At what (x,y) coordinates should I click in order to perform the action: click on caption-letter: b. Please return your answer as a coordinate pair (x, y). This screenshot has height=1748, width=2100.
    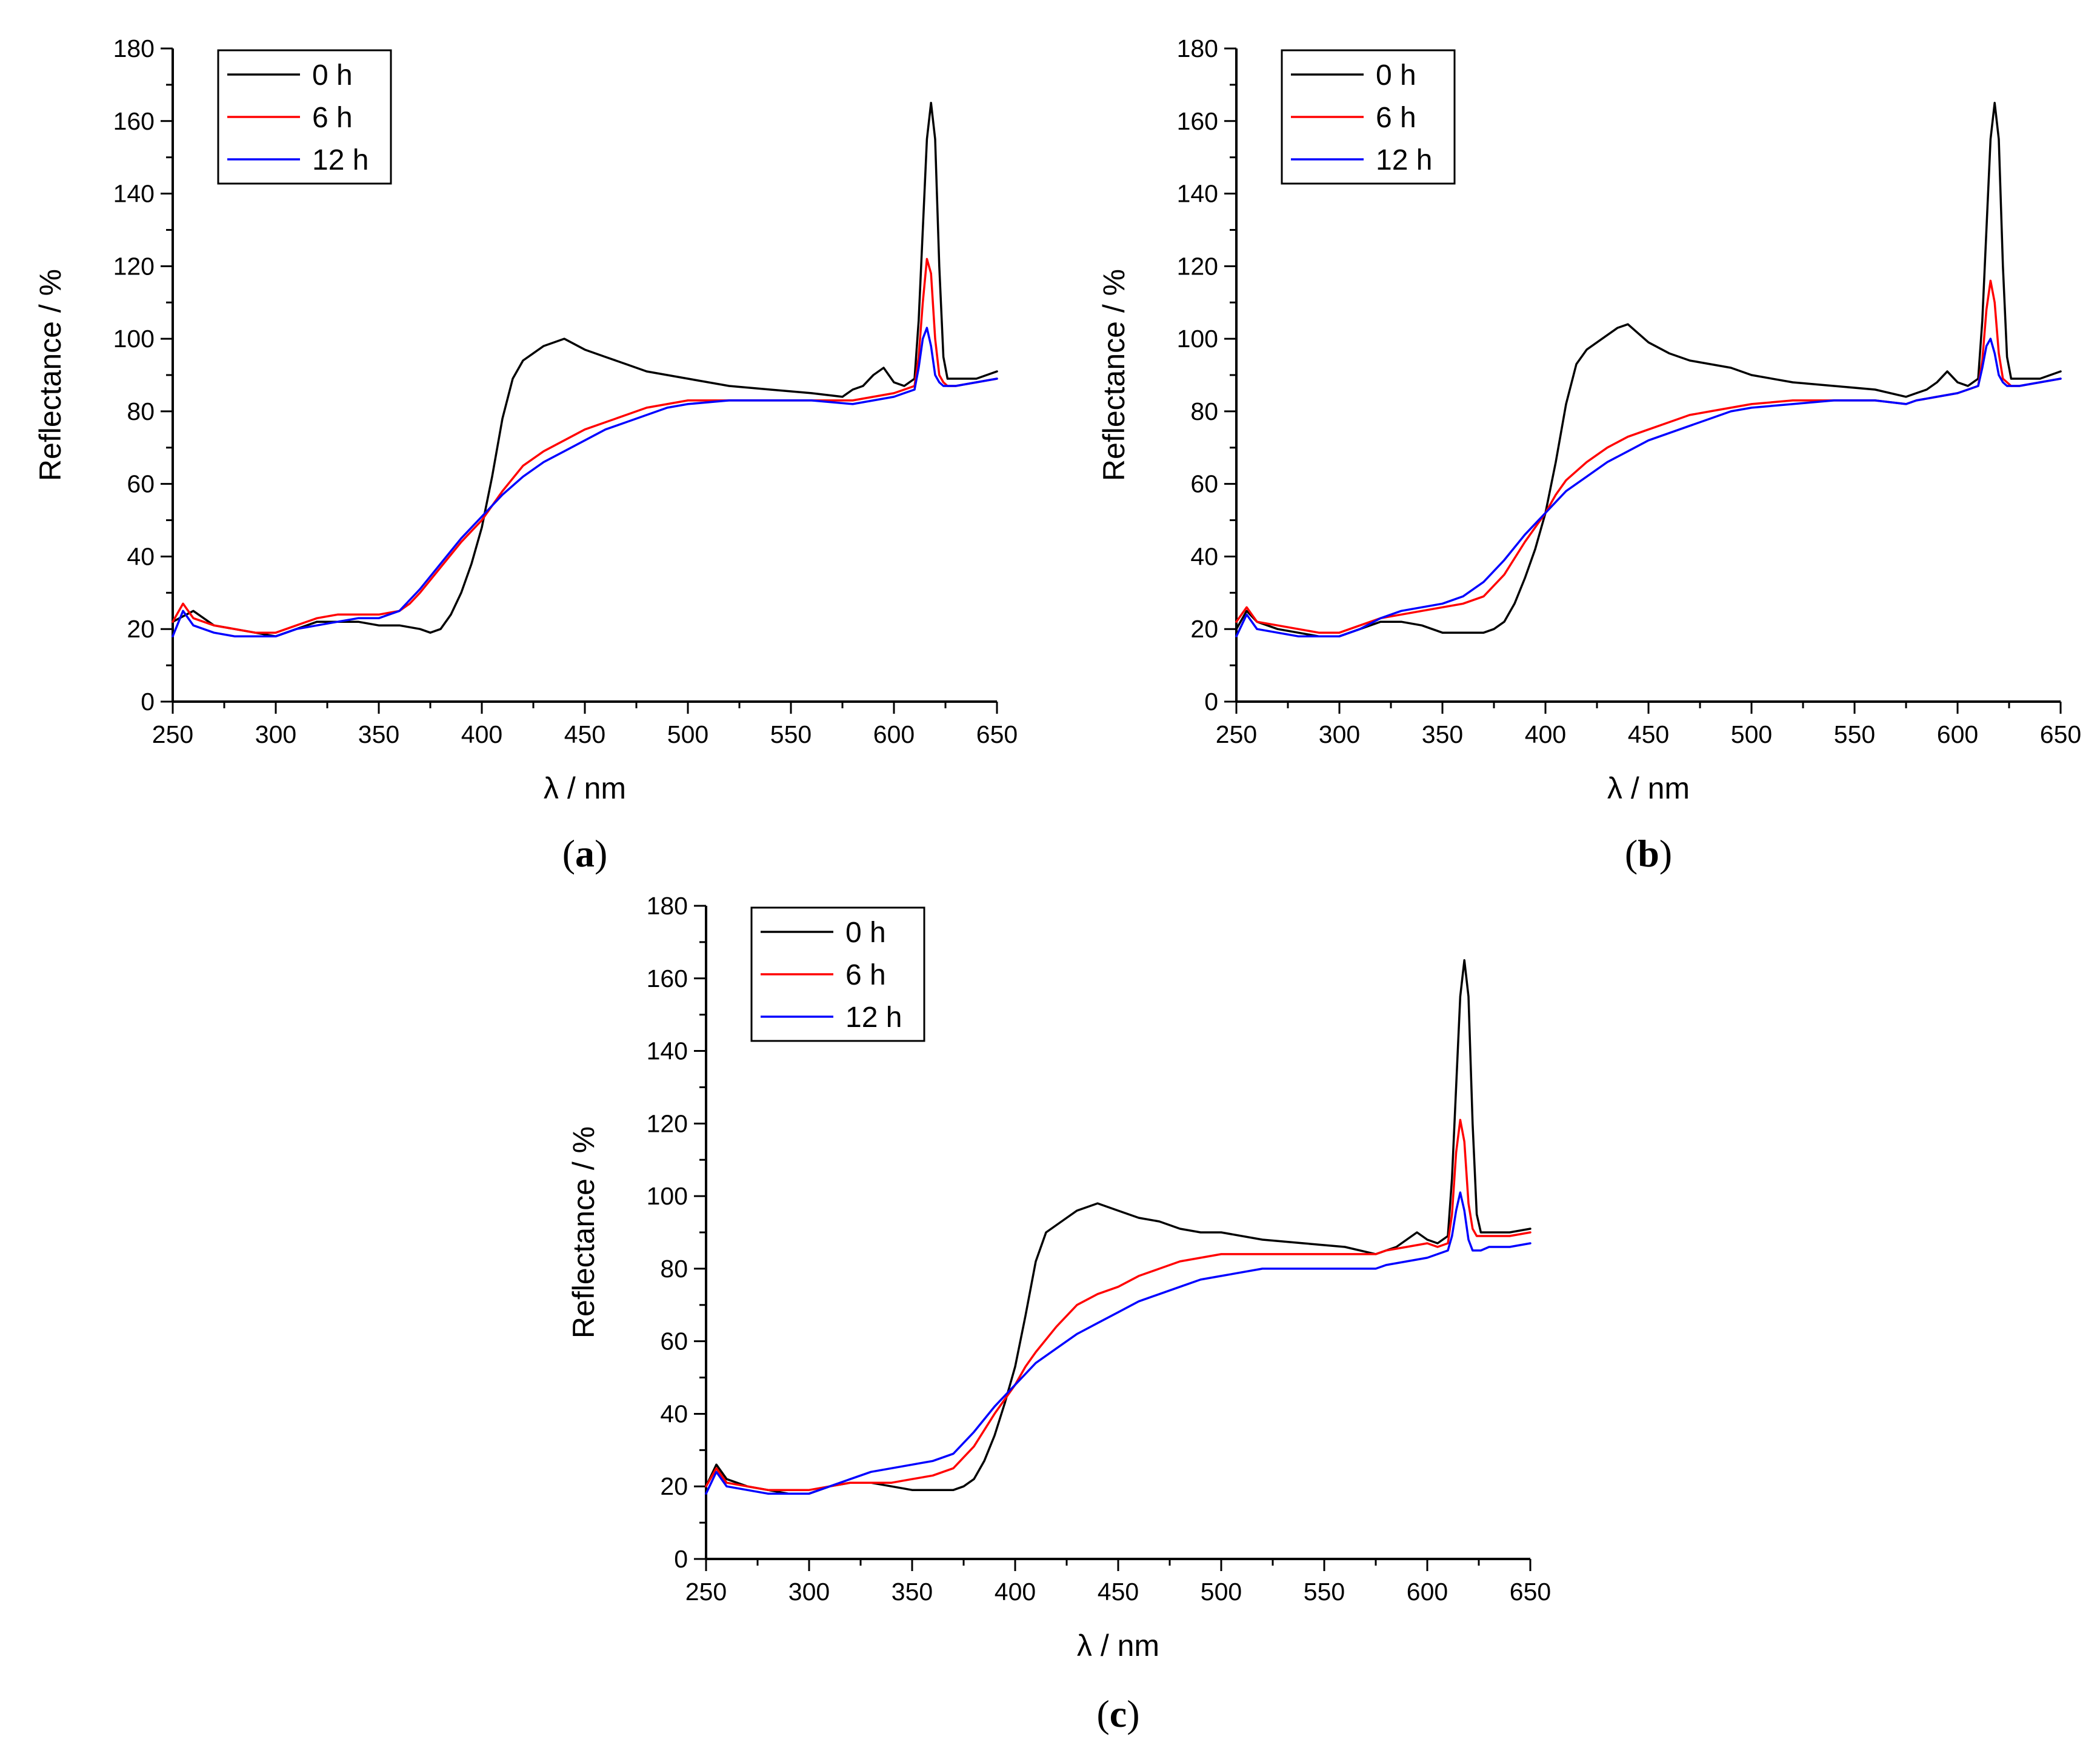
    Looking at the image, I should click on (1648, 853).